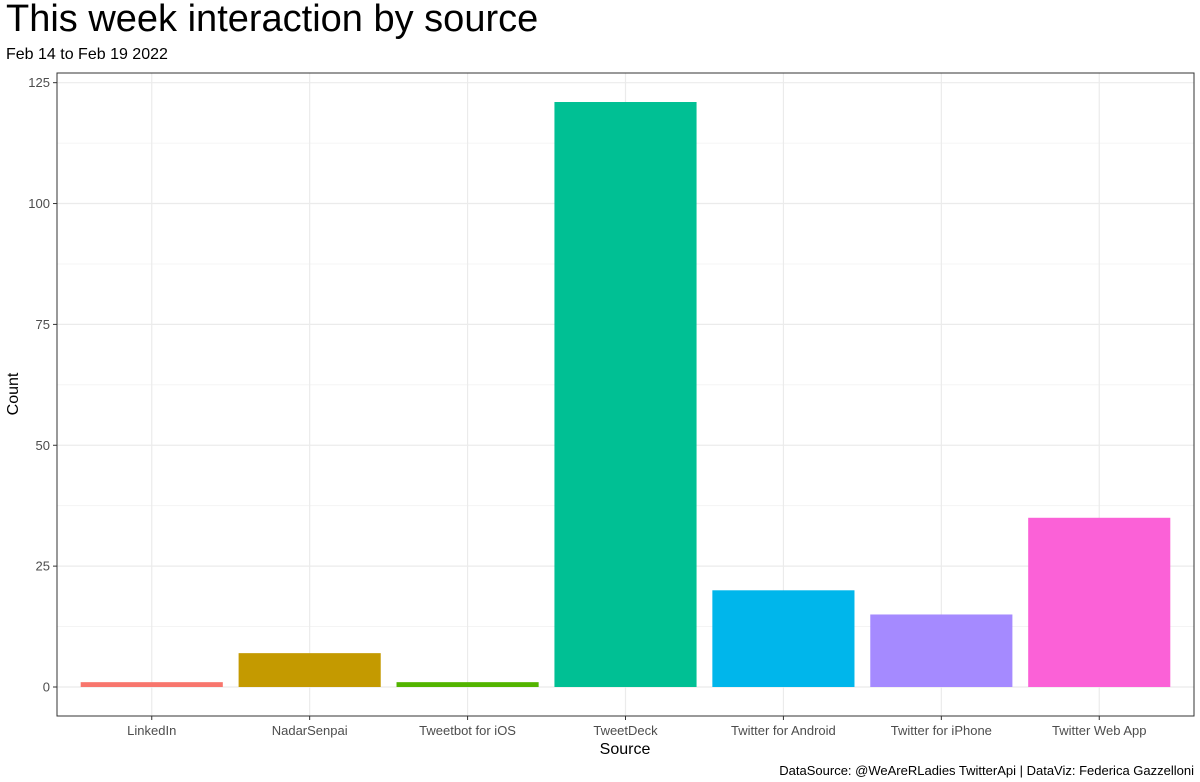  What do you see at coordinates (783, 730) in the screenshot?
I see `x-tick-label: Twitter for Android` at bounding box center [783, 730].